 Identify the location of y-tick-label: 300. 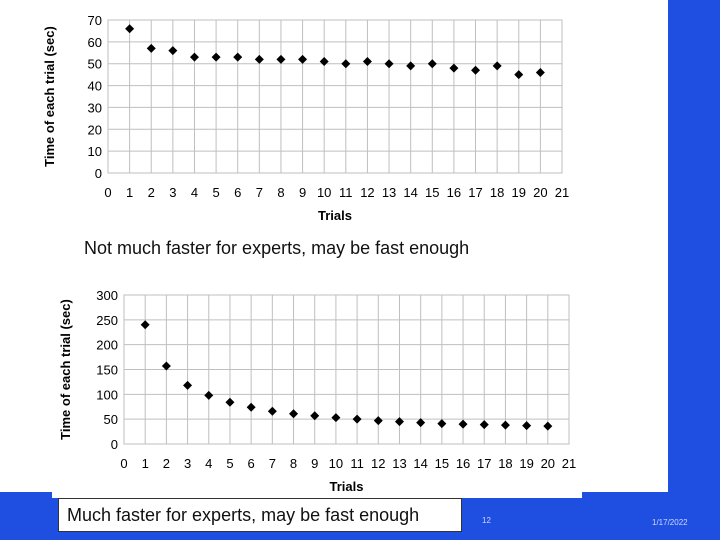
(107, 295).